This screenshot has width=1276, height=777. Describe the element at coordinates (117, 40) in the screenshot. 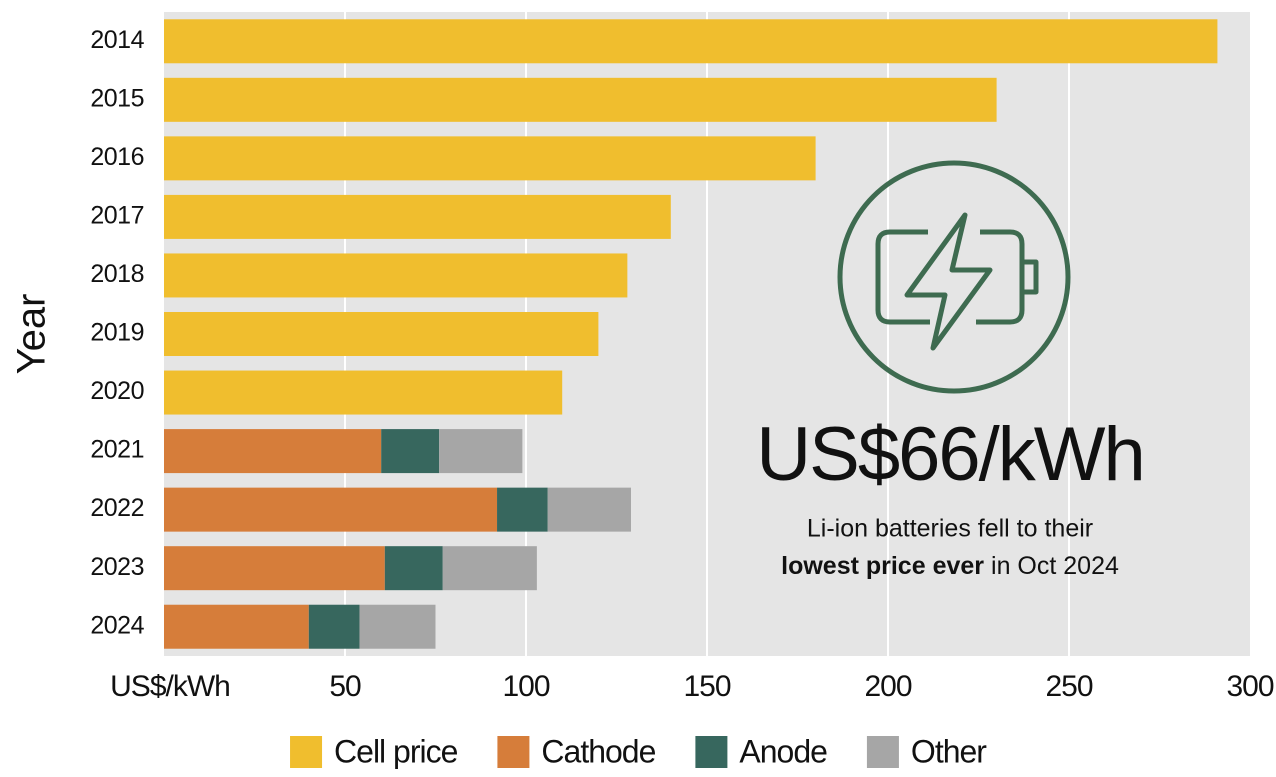

I see `y-tick-label: 2014` at that location.